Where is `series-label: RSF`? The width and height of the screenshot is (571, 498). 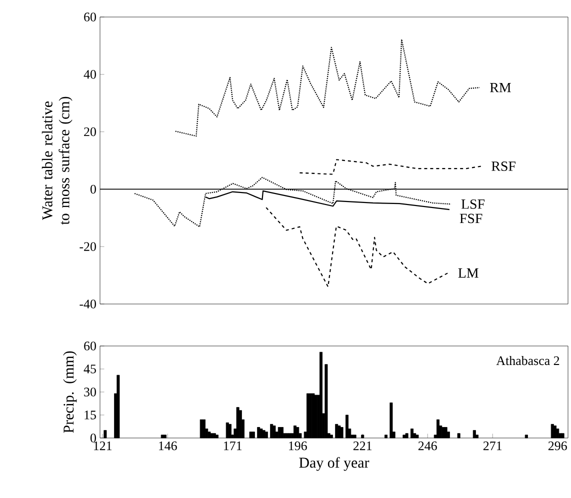 series-label: RSF is located at coordinates (504, 166).